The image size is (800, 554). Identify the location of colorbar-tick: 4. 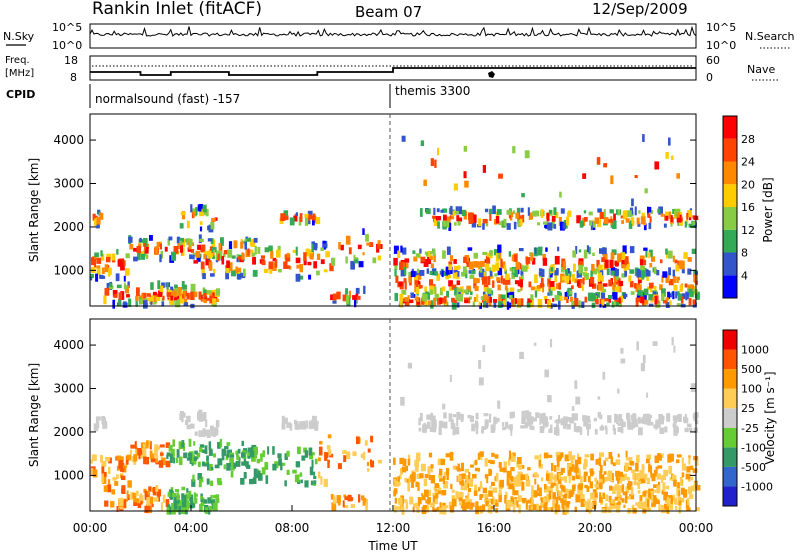
(744, 275).